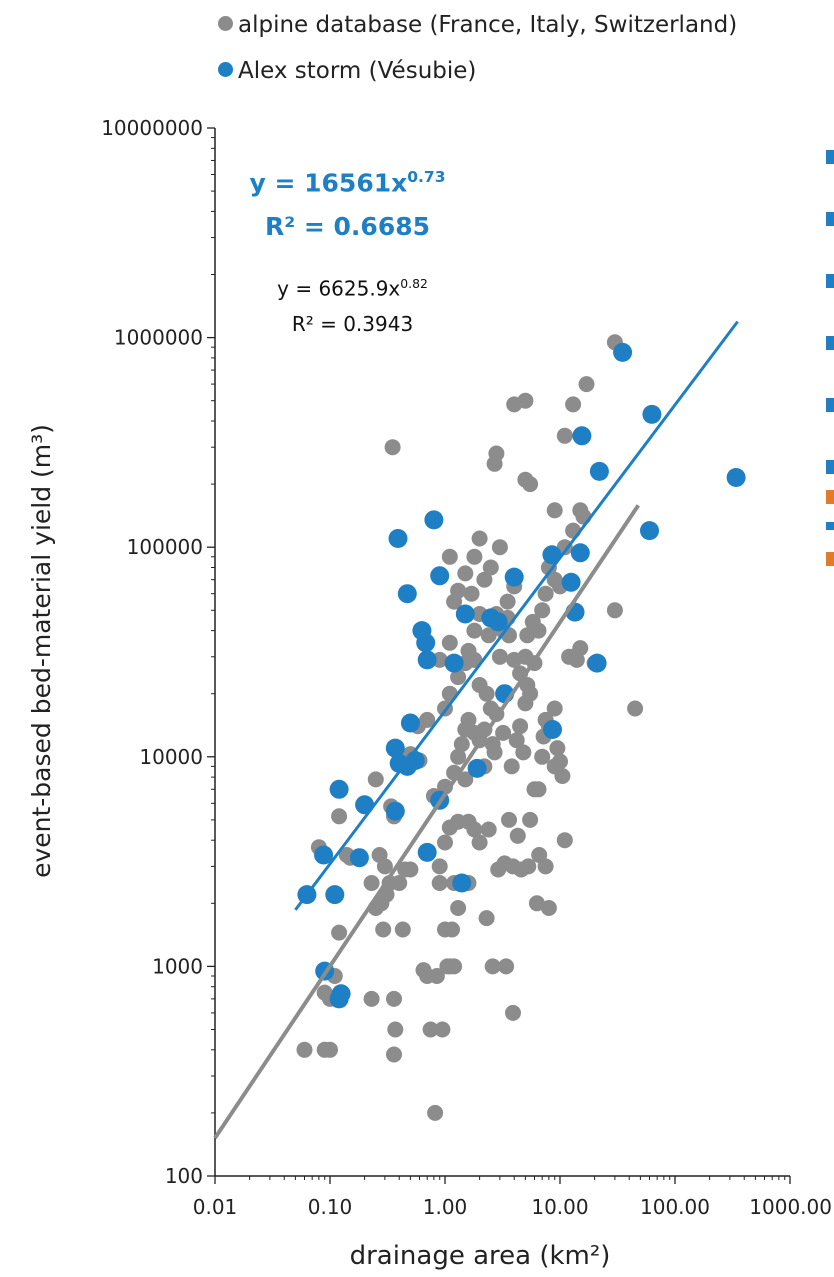 This screenshot has height=1277, width=834. Describe the element at coordinates (158, 338) in the screenshot. I see `y-tick-label: 1000000` at that location.